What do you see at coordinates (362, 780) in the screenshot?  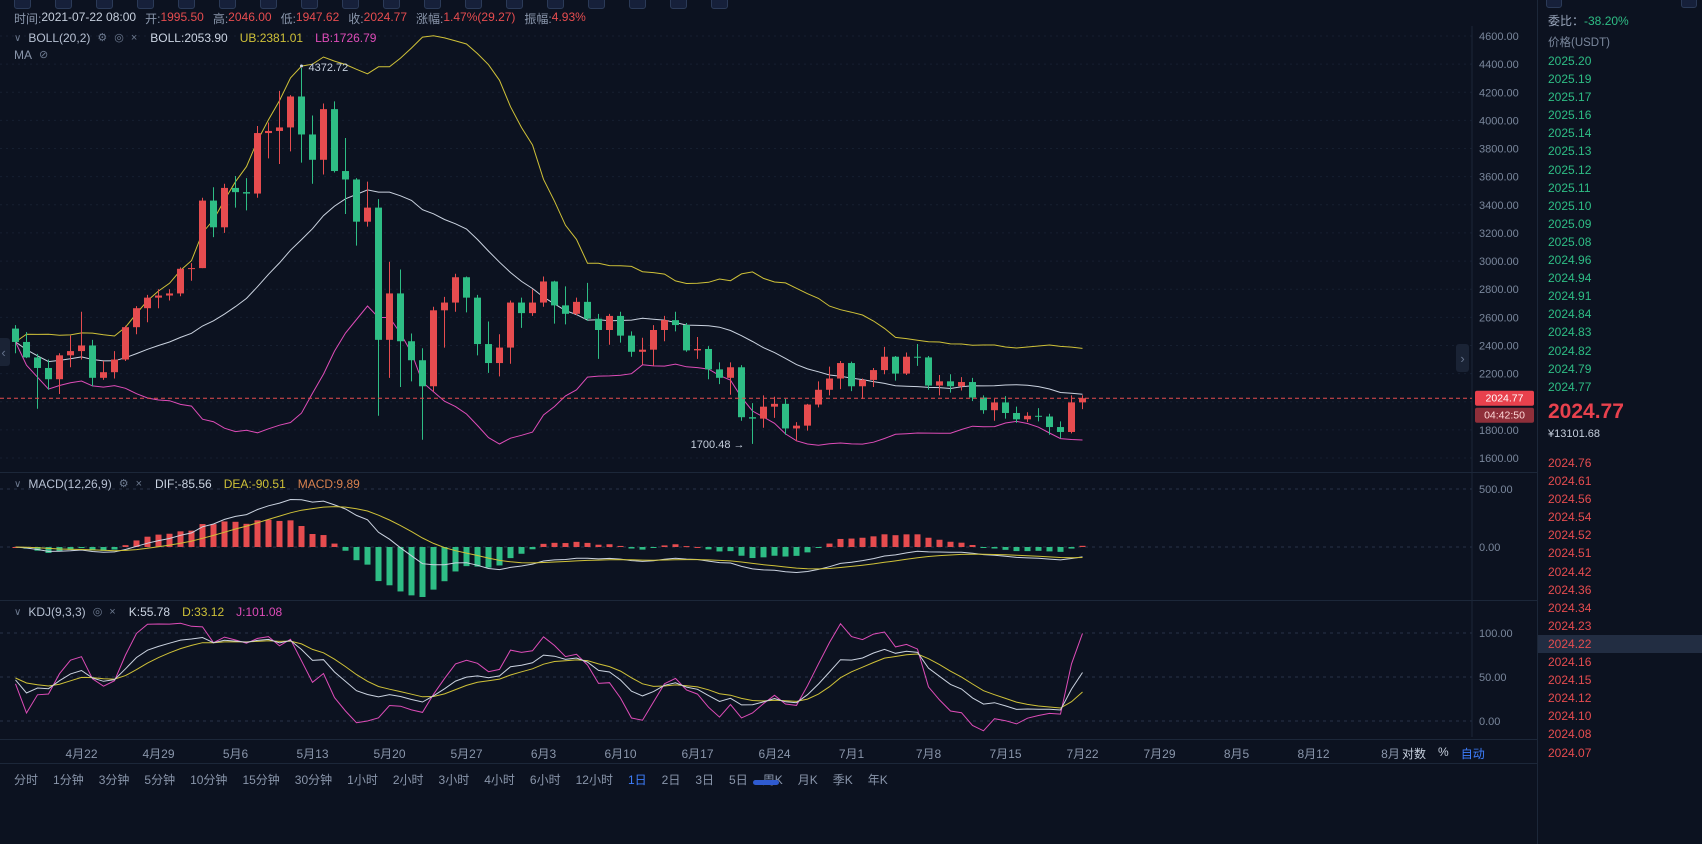 I see `timeframe-item: 1小时` at bounding box center [362, 780].